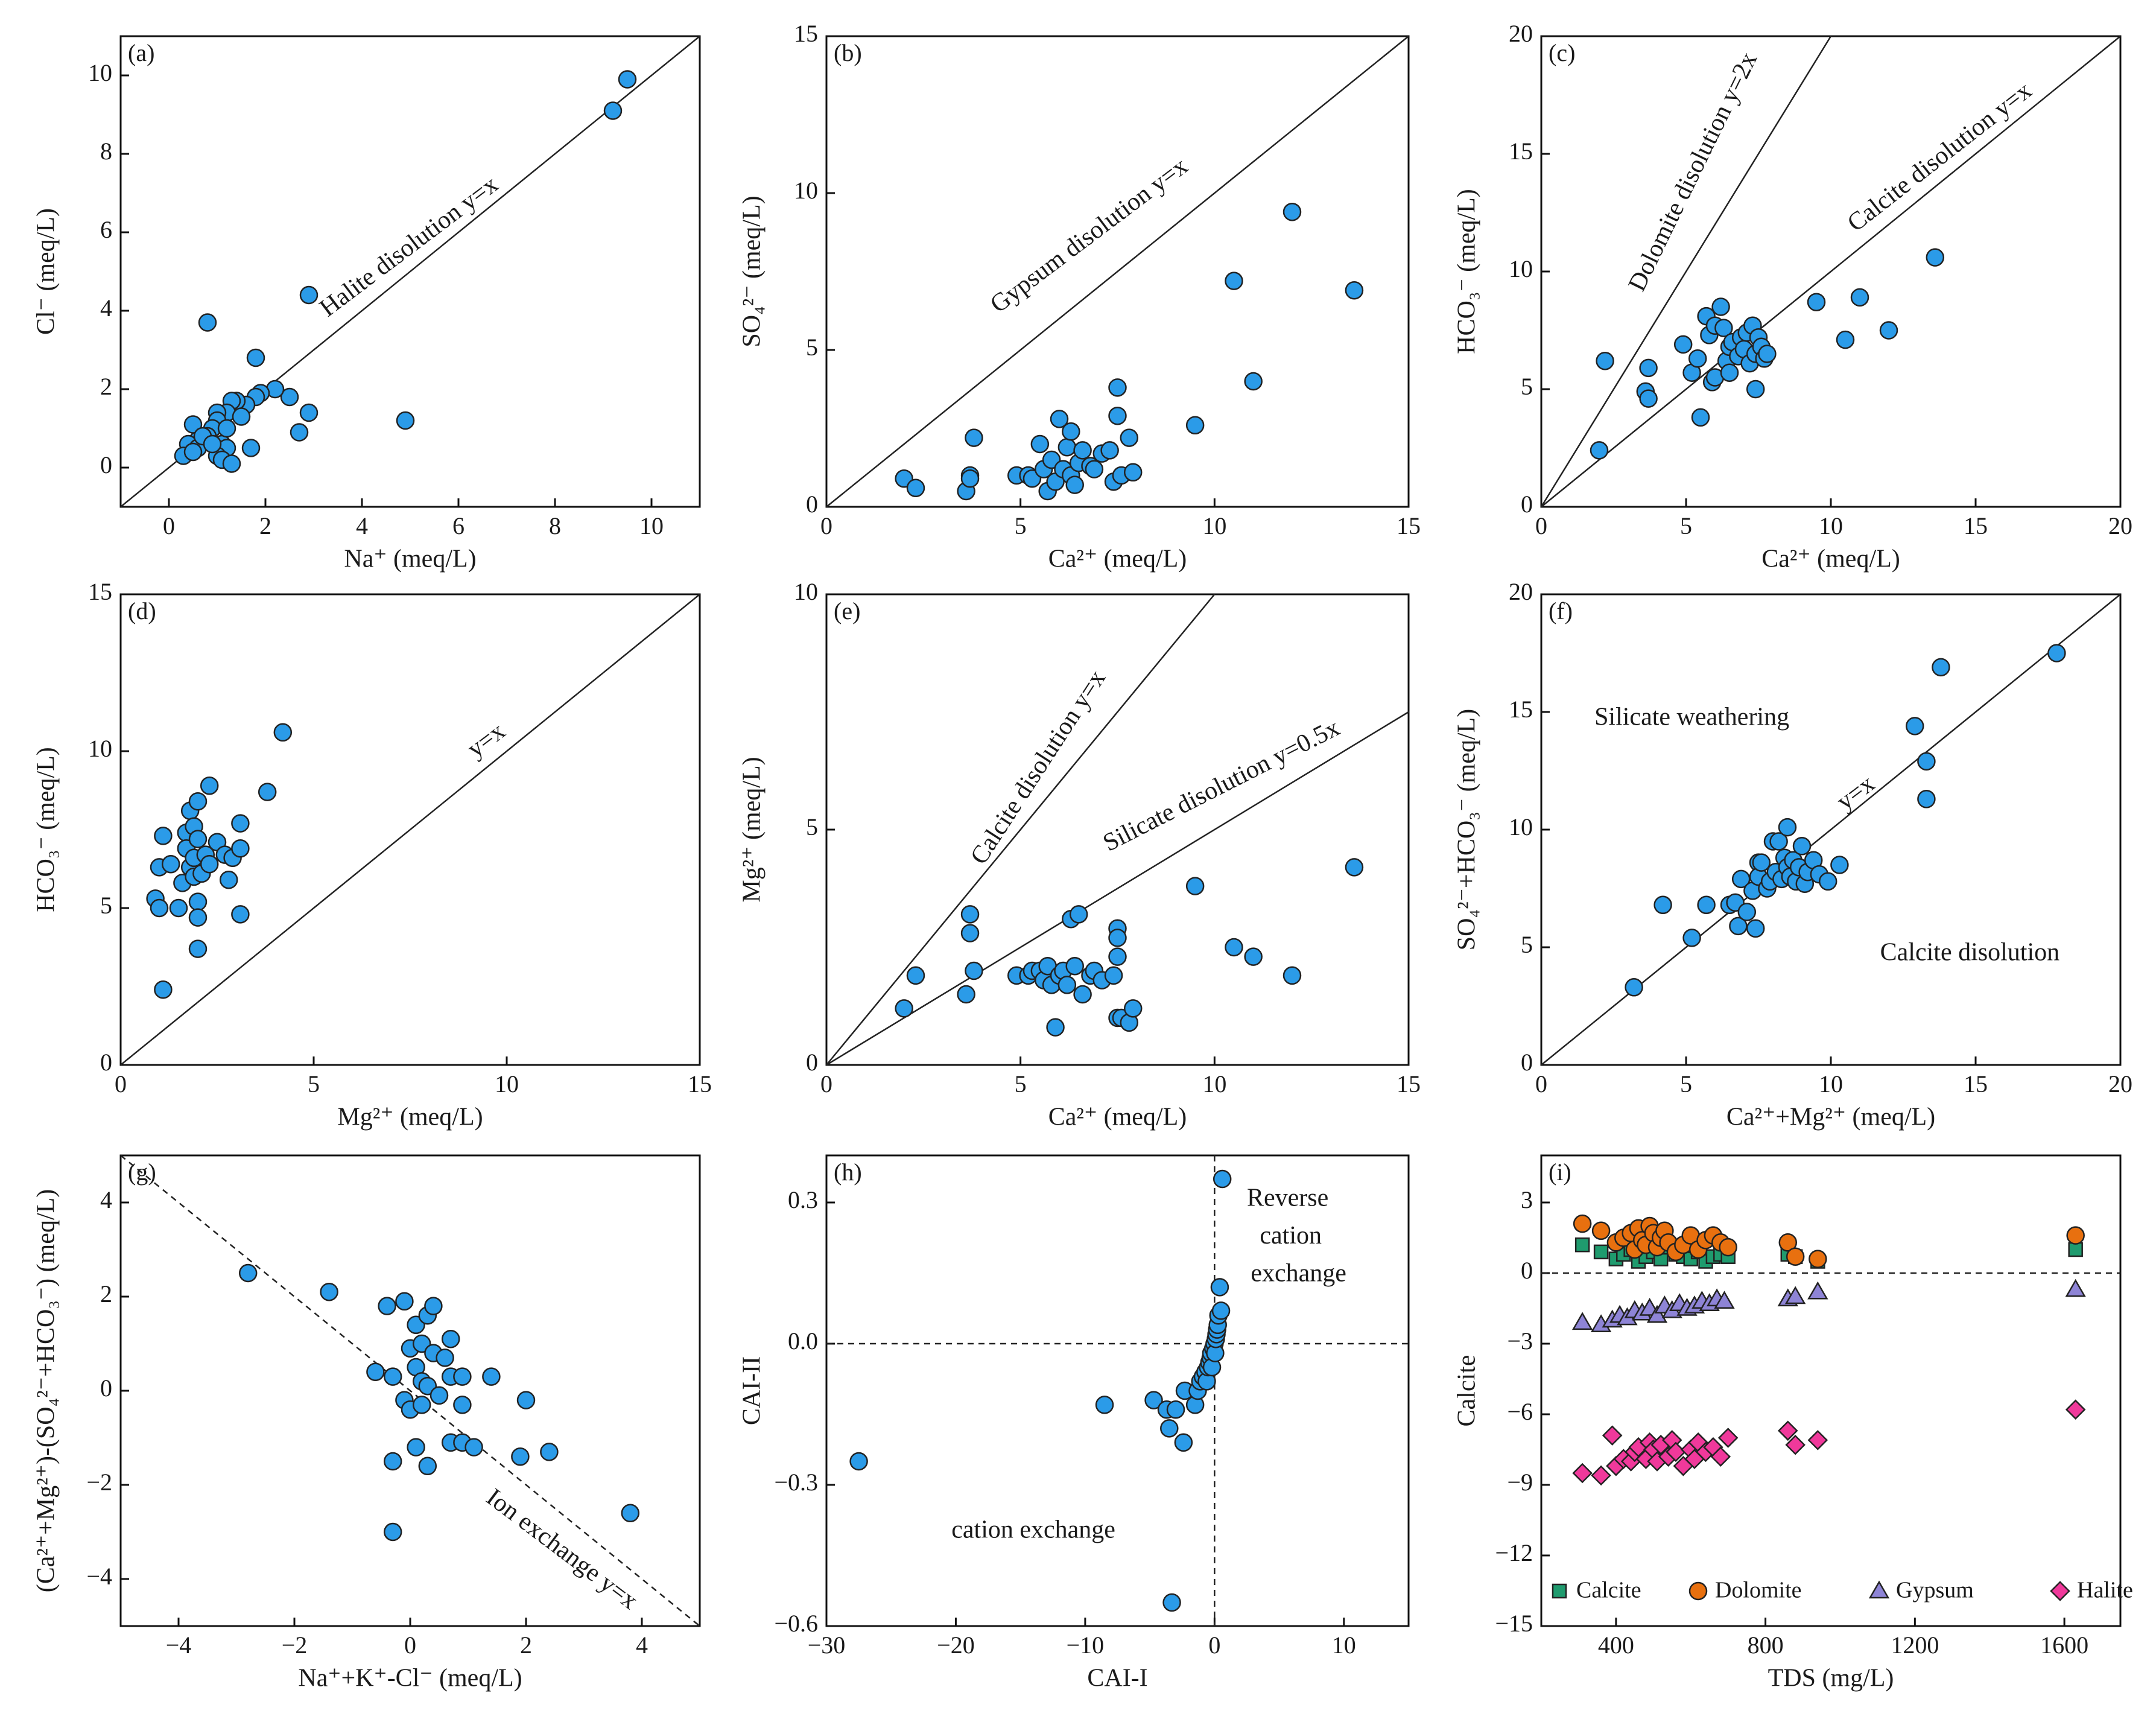  What do you see at coordinates (1520, 1341) in the screenshot?
I see `y-tick-label: −3` at bounding box center [1520, 1341].